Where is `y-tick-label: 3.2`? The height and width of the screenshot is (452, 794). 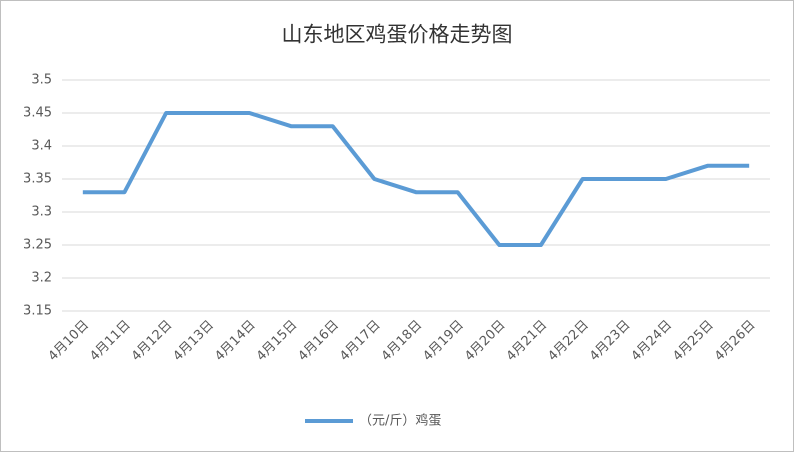
y-tick-label: 3.2 is located at coordinates (41, 278).